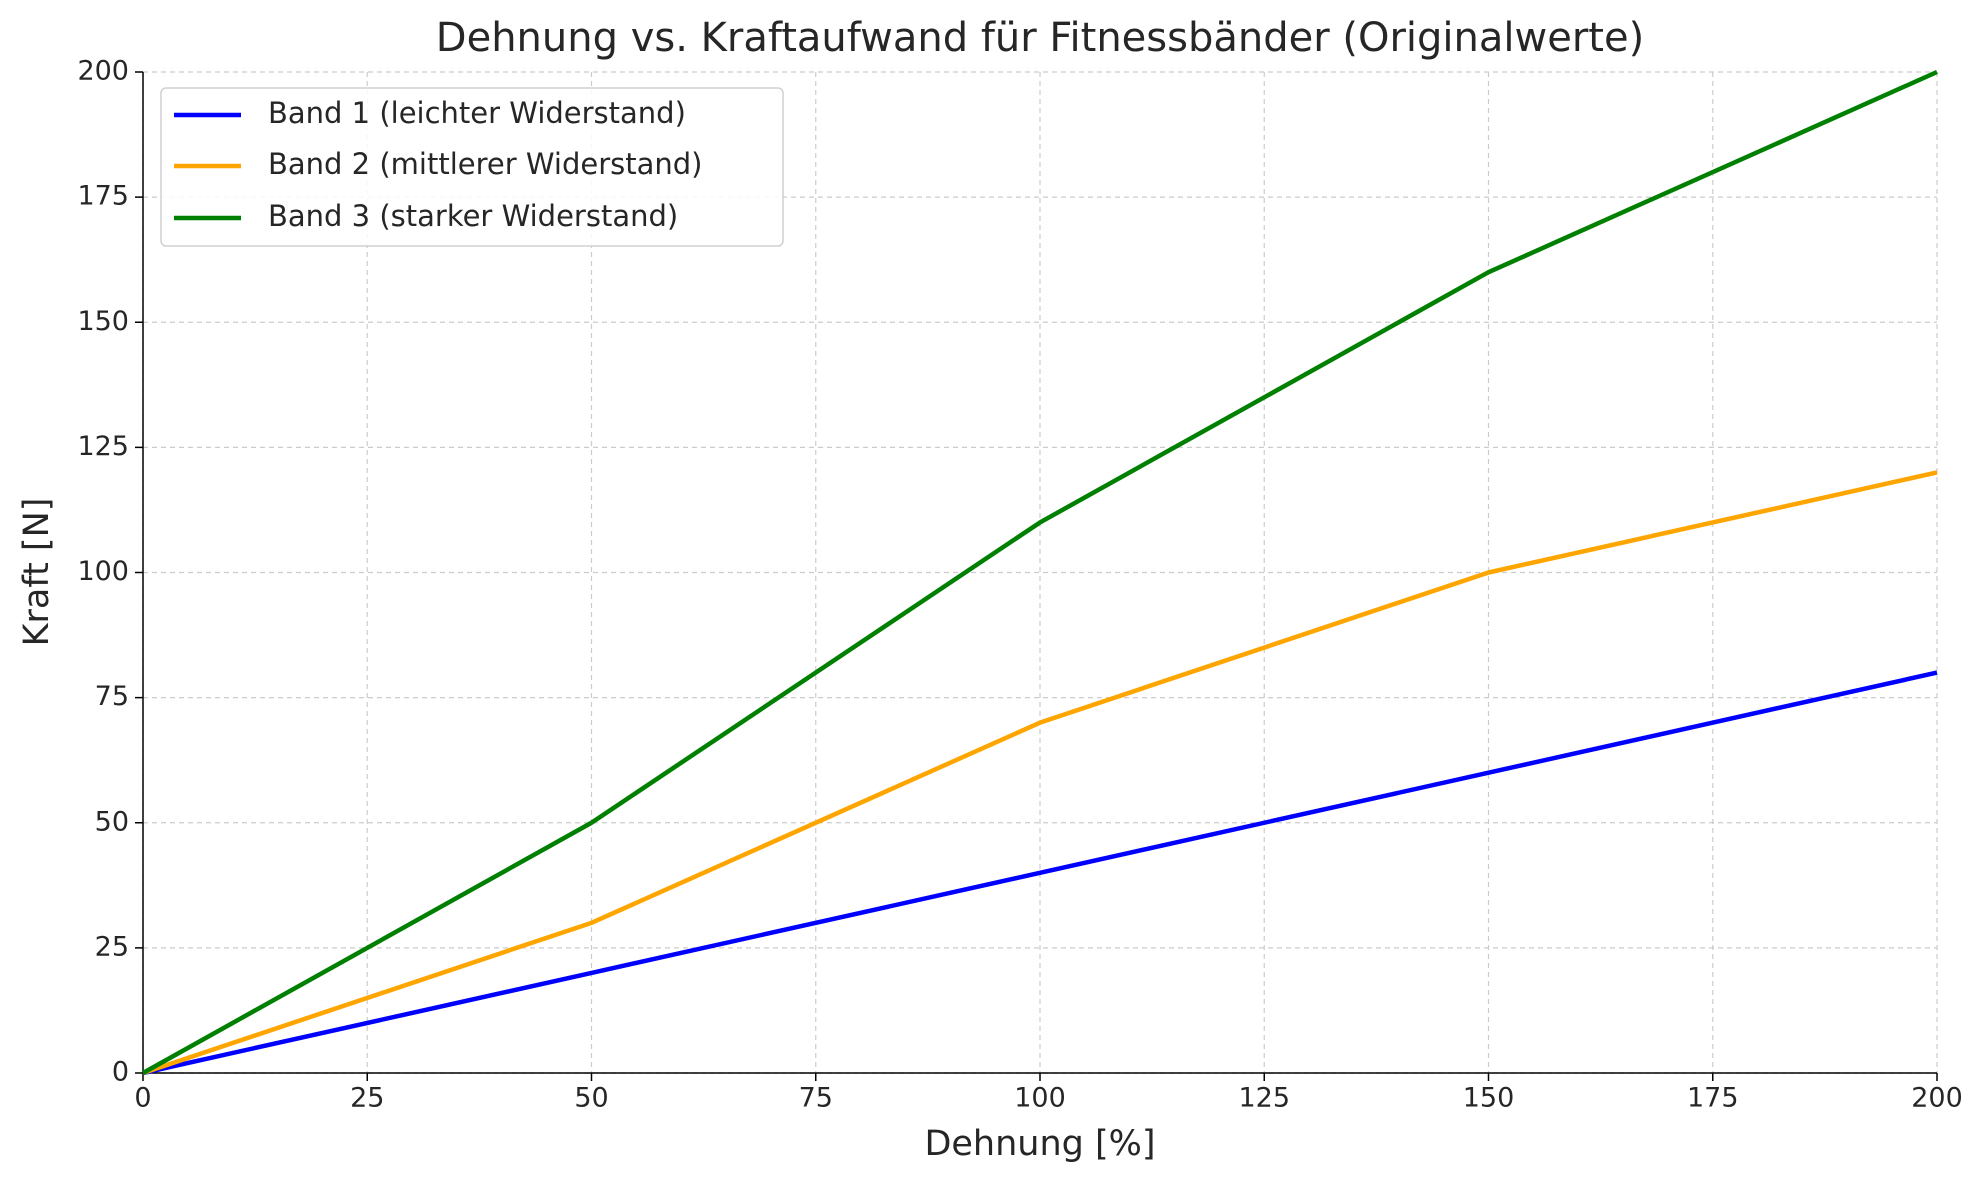 The image size is (1979, 1180). What do you see at coordinates (112, 946) in the screenshot?
I see `y-tick-label: 25` at bounding box center [112, 946].